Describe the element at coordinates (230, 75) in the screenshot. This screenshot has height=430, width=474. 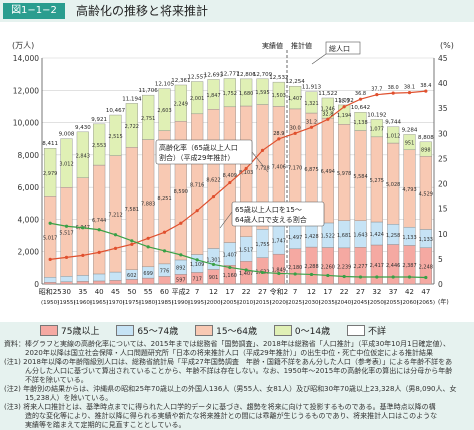
I see `total-label: 12,777` at that location.